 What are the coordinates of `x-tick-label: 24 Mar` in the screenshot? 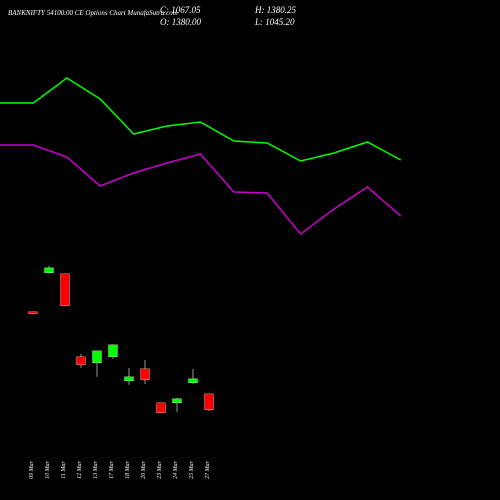 It's located at (175, 469).